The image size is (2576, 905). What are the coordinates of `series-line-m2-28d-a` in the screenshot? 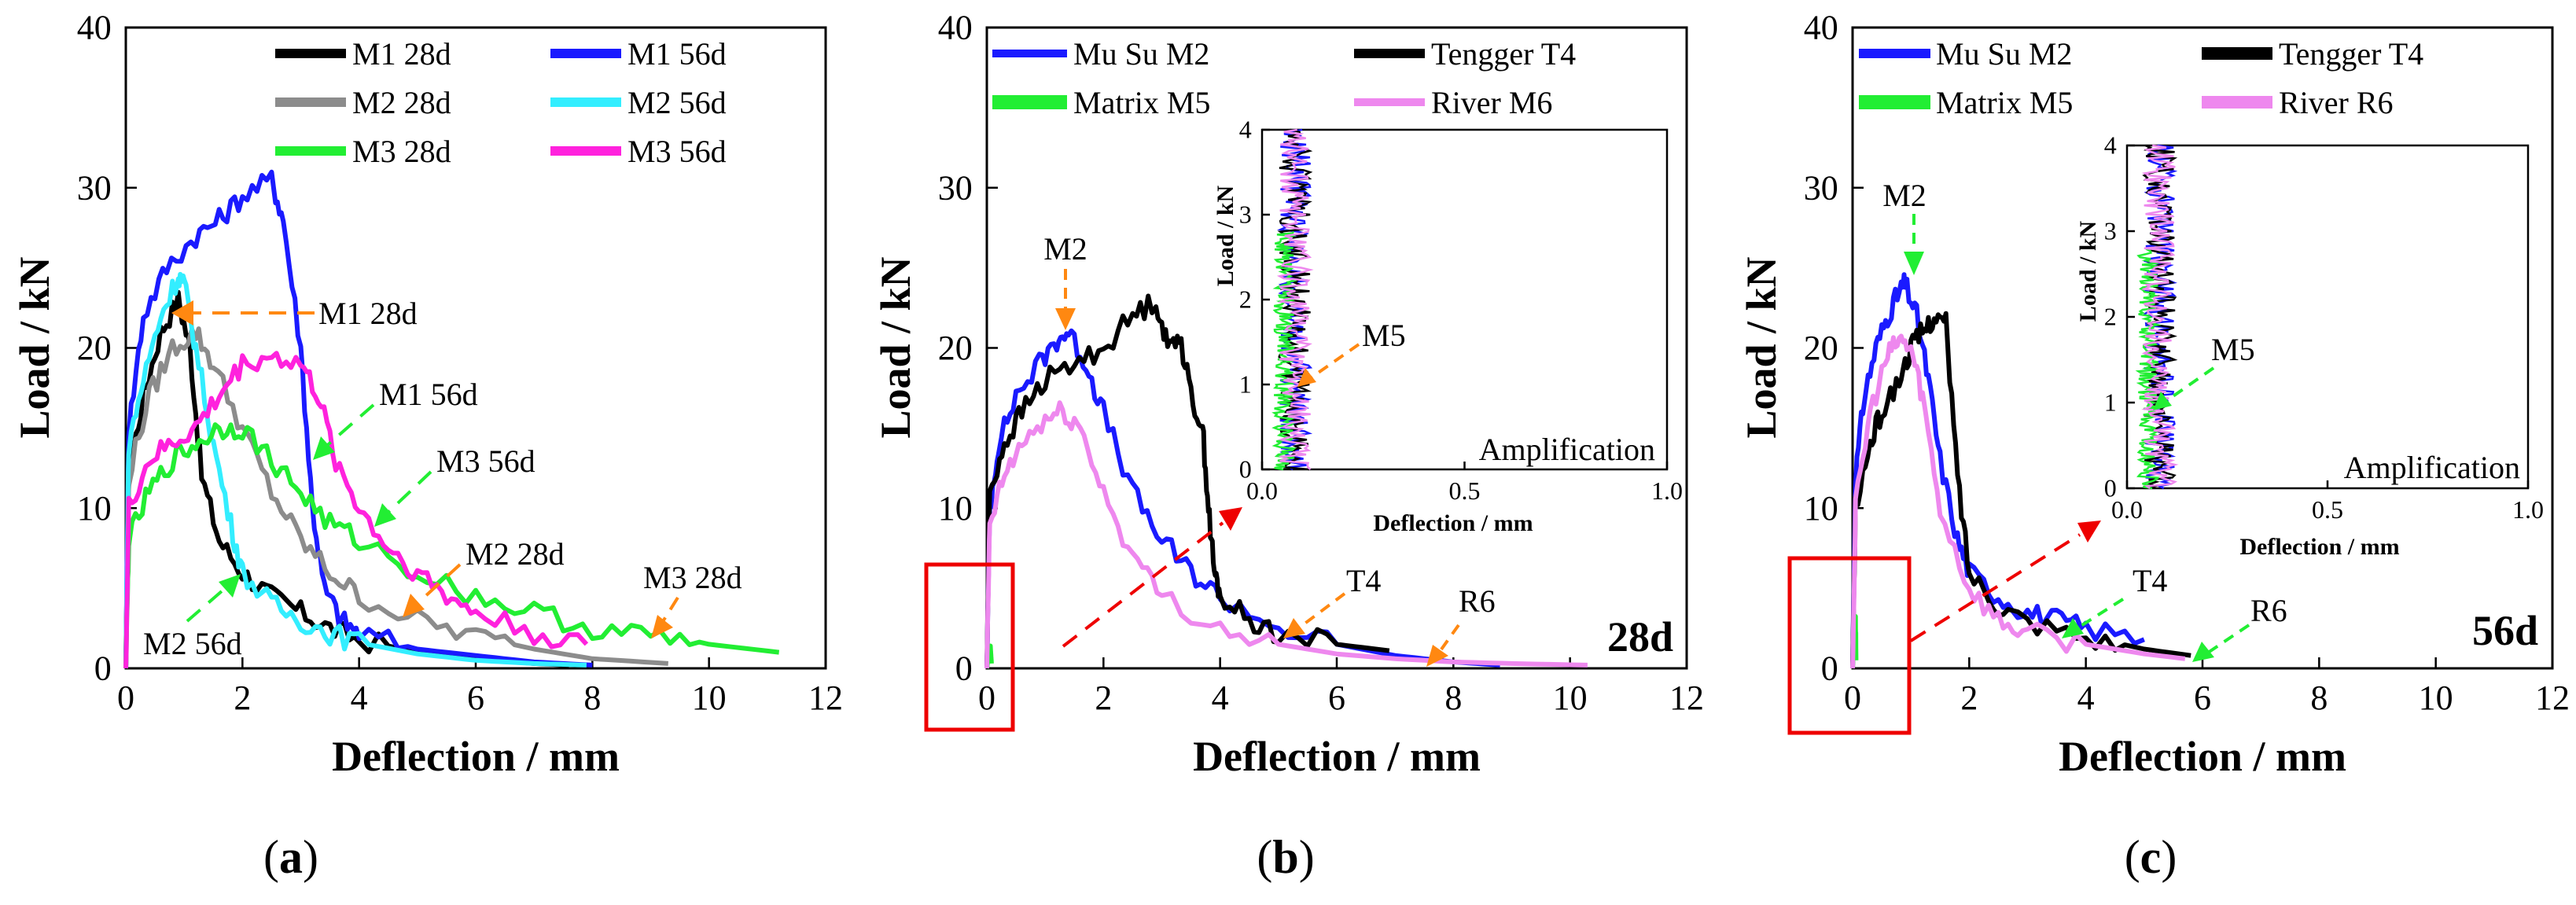 It's located at (395, 498).